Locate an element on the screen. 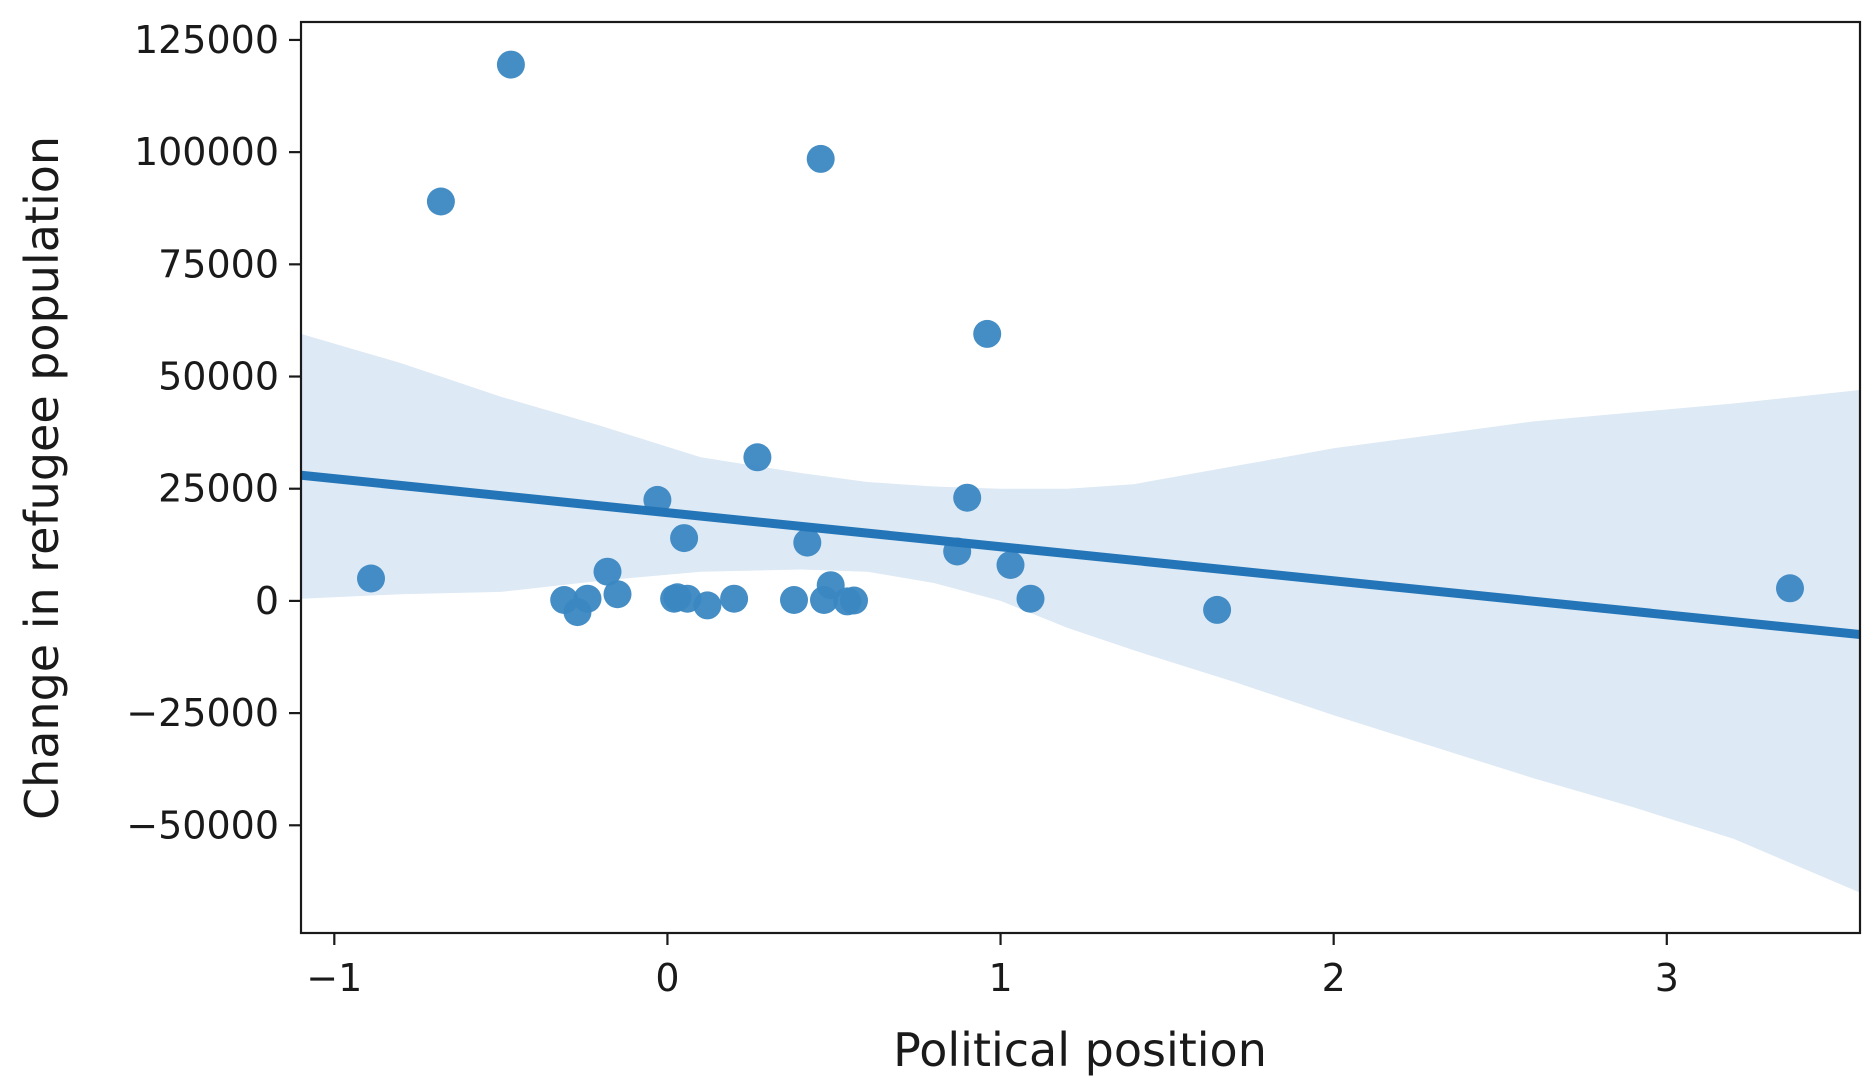  y-tick-label: 125000 is located at coordinates (206, 40).